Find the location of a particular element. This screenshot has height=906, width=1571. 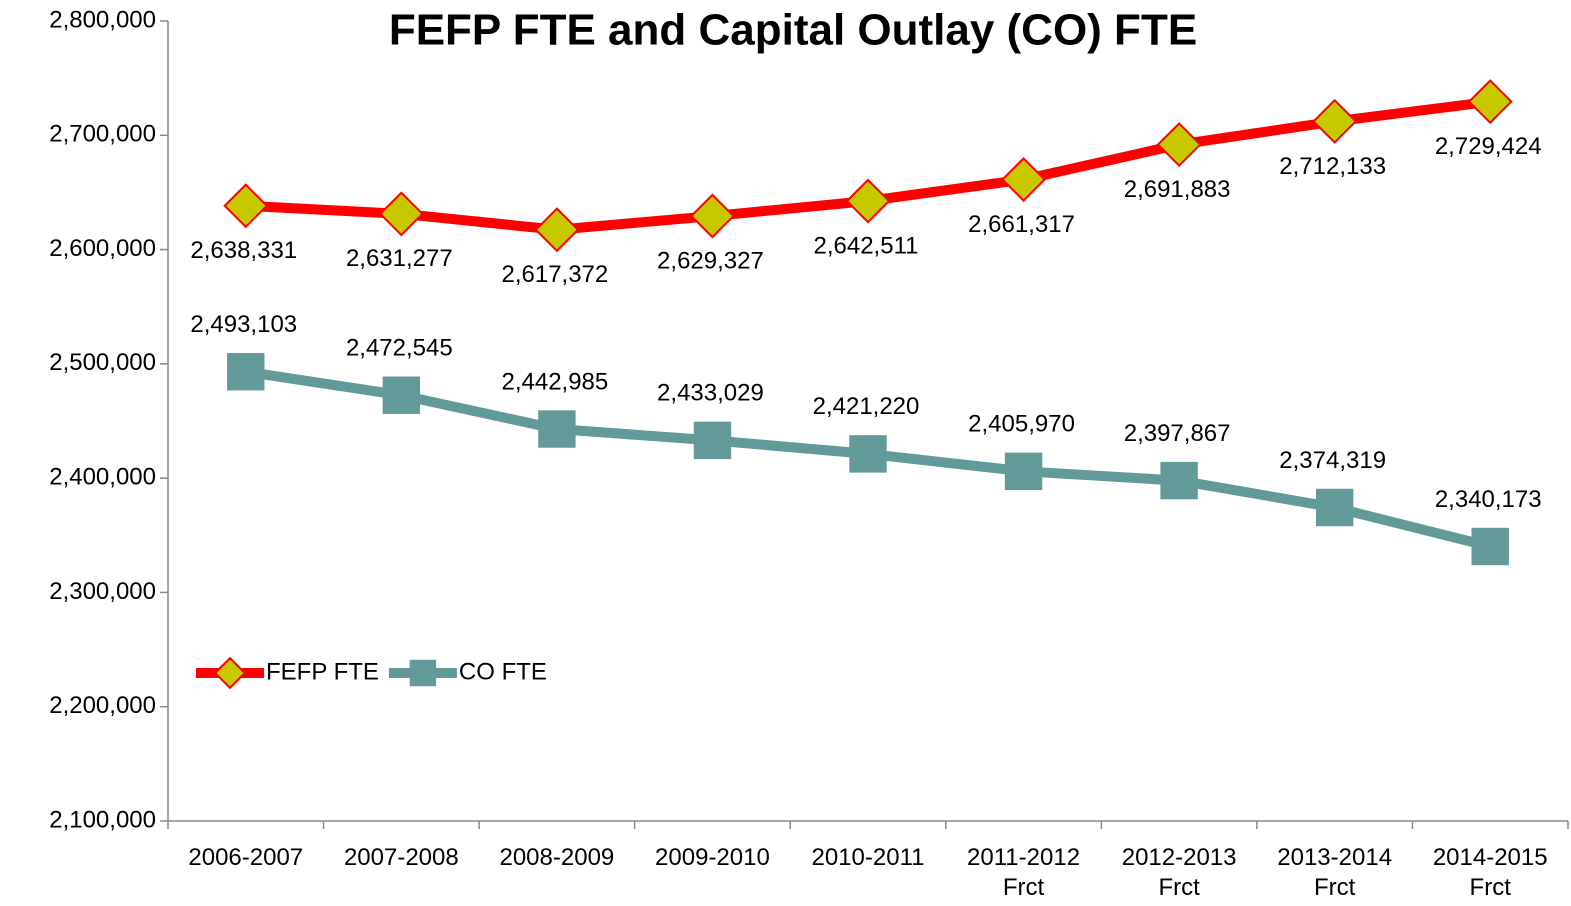

data-label: 2,433,029 is located at coordinates (710, 393).